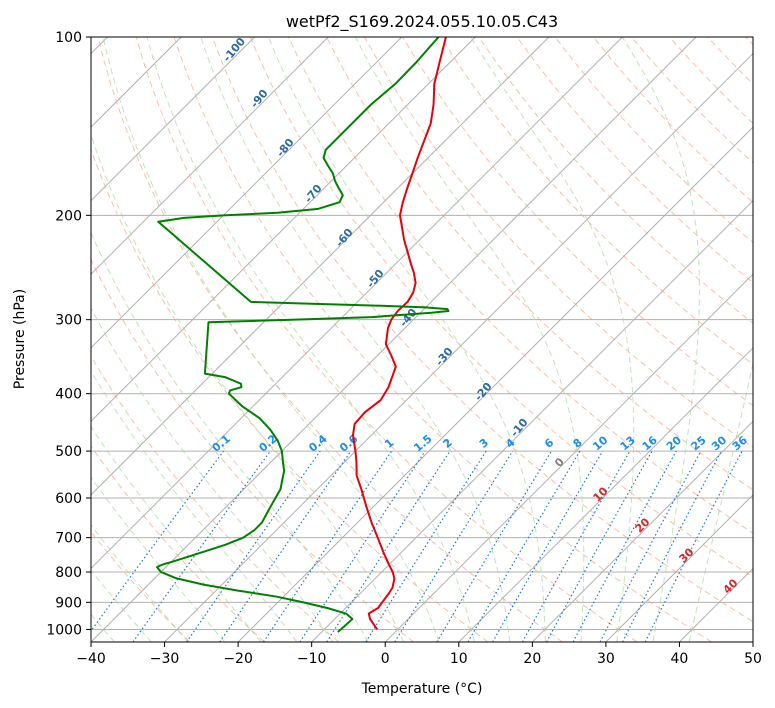  Describe the element at coordinates (532, 659) in the screenshot. I see `x-tick-label: 20` at that location.